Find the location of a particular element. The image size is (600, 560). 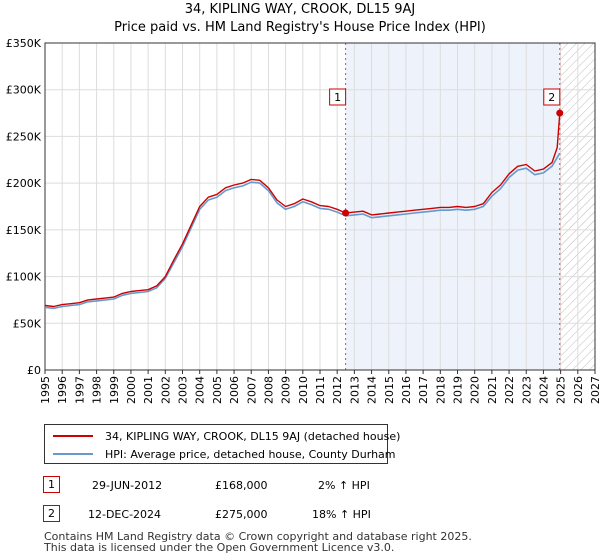

sale-number-badge: 1 is located at coordinates (51, 484).